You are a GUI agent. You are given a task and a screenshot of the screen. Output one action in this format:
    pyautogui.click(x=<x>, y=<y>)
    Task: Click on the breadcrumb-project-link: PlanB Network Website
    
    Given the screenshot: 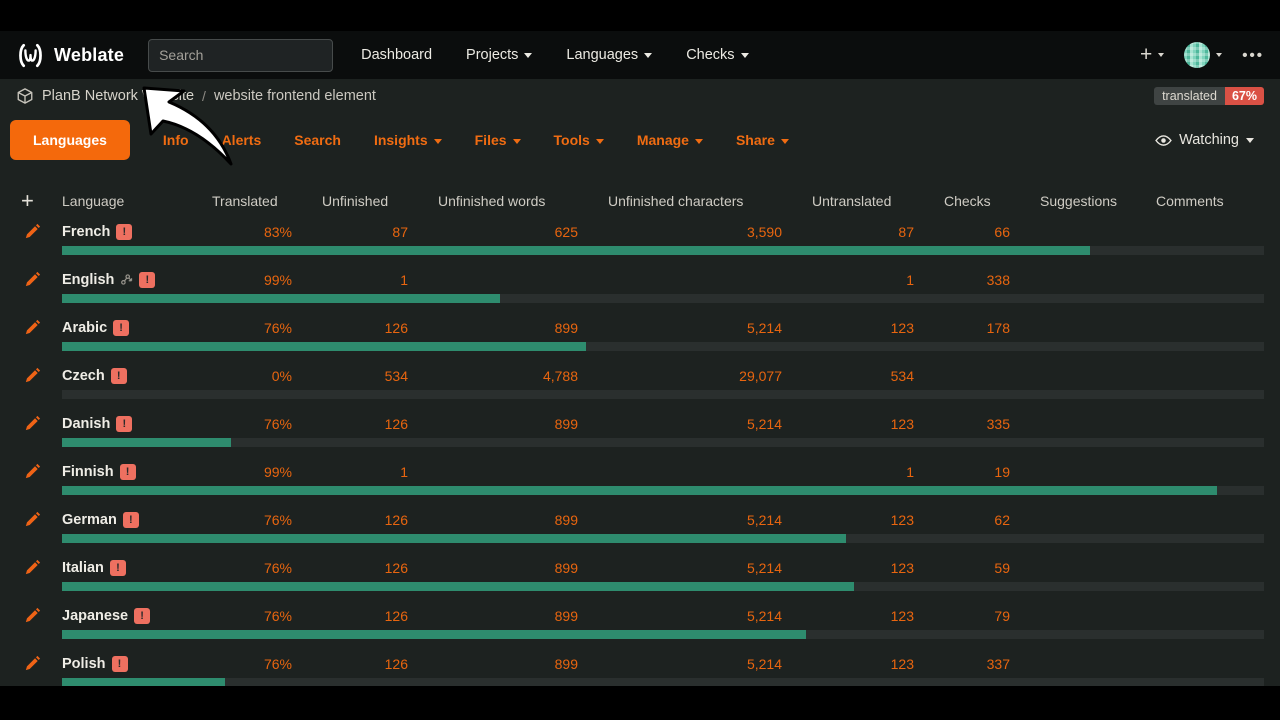 What is the action you would take?
    pyautogui.click(x=118, y=96)
    